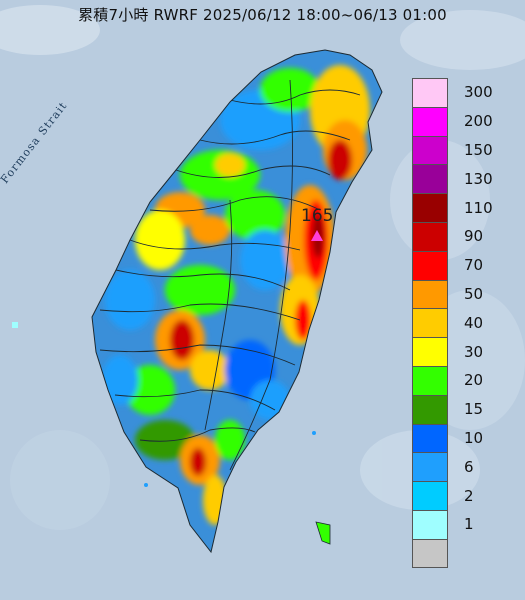 The width and height of the screenshot is (525, 600). I want to click on legend-label: 200, so click(478, 121).